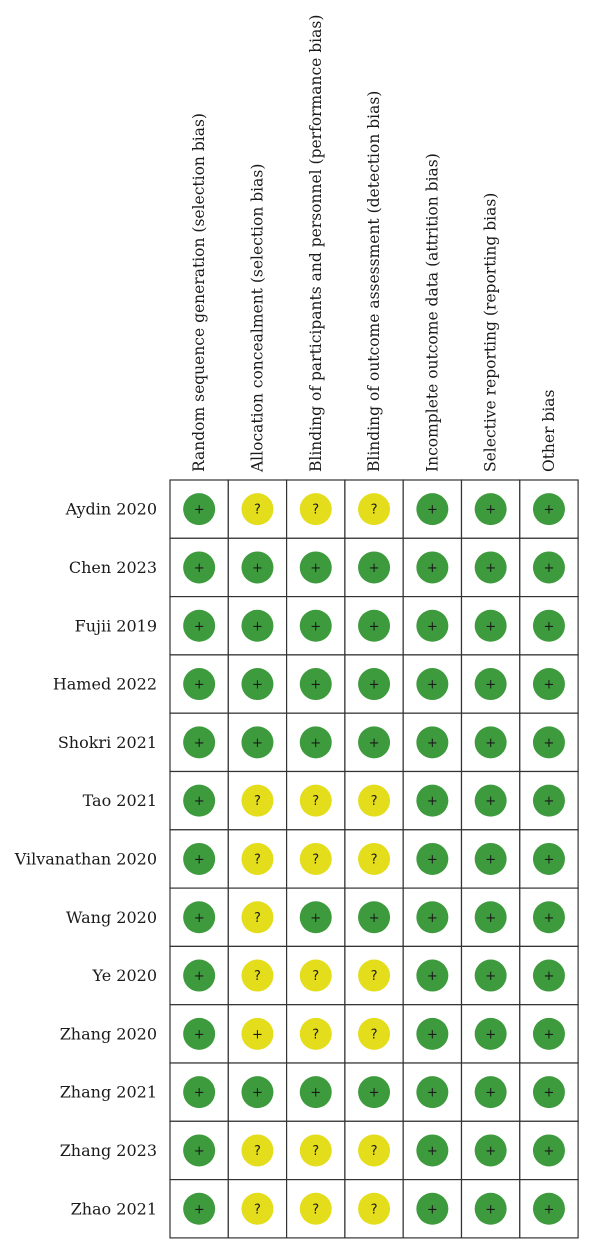 The height and width of the screenshot is (1260, 600). What do you see at coordinates (107, 742) in the screenshot?
I see `row-label: Shokri 2021` at bounding box center [107, 742].